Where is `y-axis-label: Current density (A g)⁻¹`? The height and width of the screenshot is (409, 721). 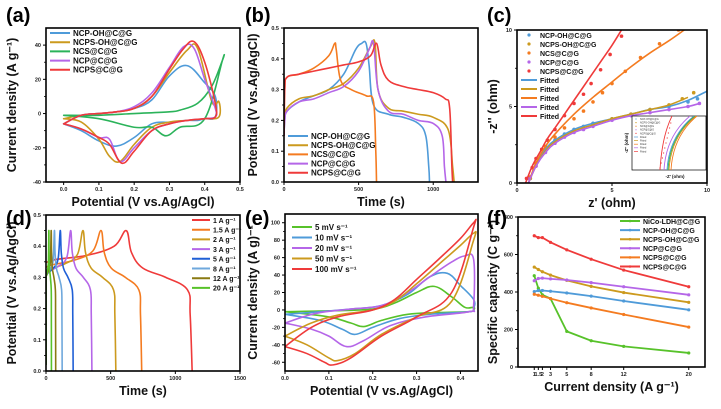 y-axis-label: Current density (A g)⁻¹ is located at coordinates (253, 292).